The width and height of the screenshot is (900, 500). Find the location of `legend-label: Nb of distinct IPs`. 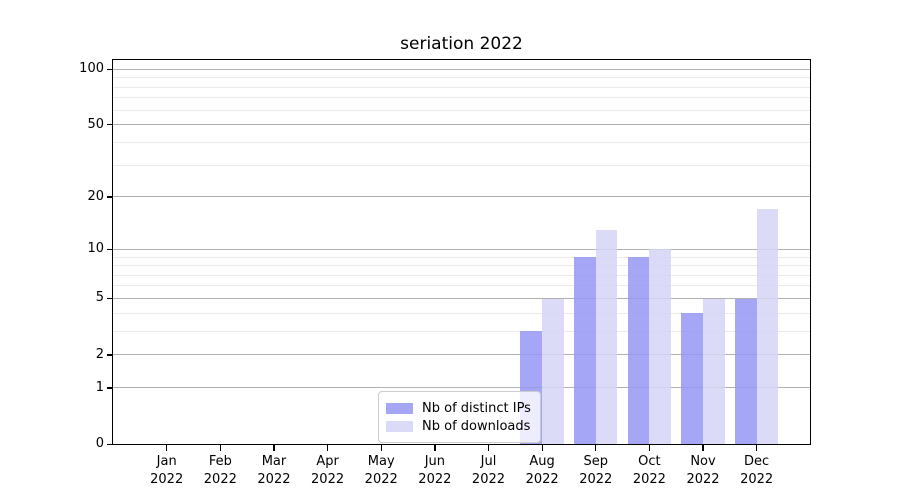

legend-label: Nb of distinct IPs is located at coordinates (476, 408).